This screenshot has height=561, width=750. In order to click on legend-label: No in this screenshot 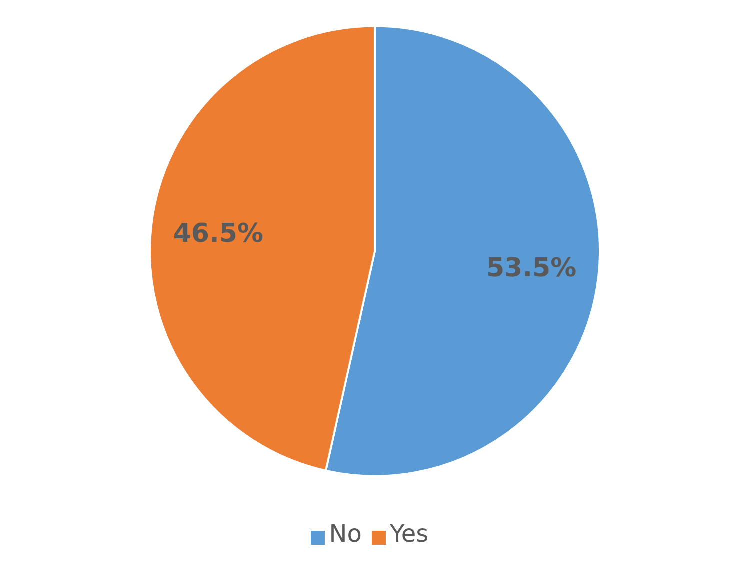, I will do `click(345, 534)`.